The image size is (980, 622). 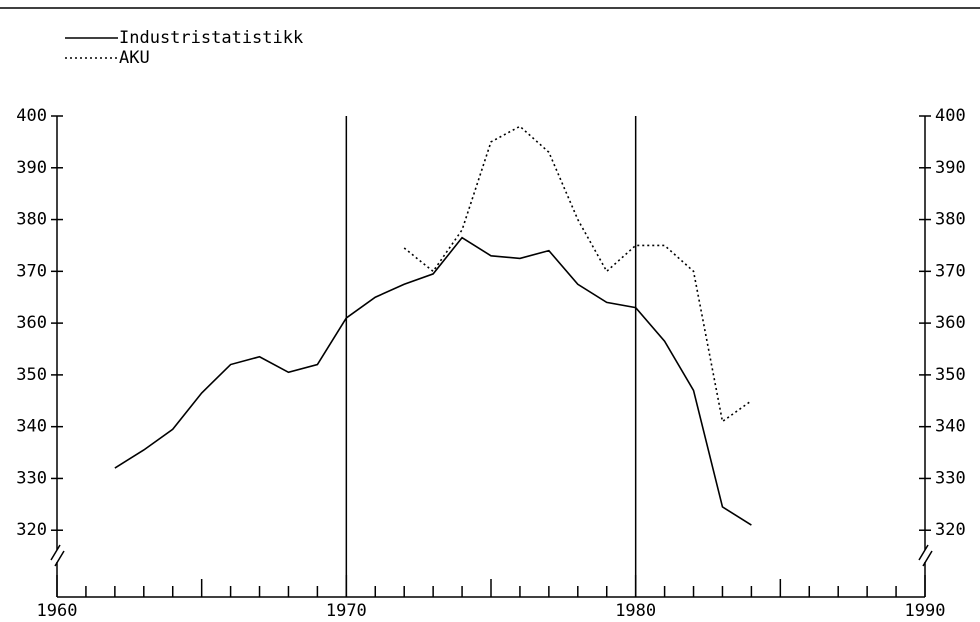 I want to click on y2-tick-label: 370, so click(x=950, y=271).